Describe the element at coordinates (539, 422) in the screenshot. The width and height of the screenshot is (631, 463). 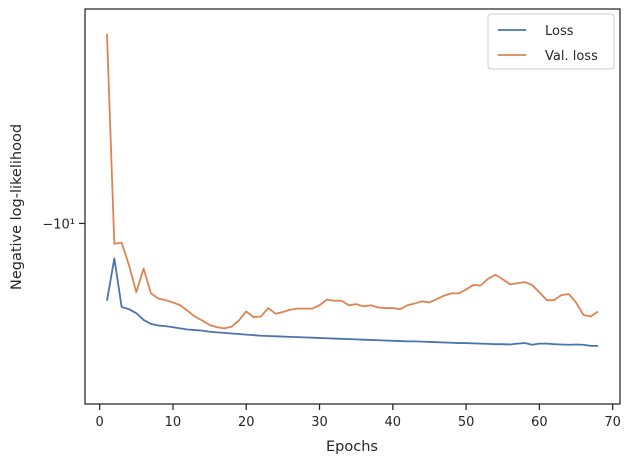
I see `x-tick-label: 60` at that location.